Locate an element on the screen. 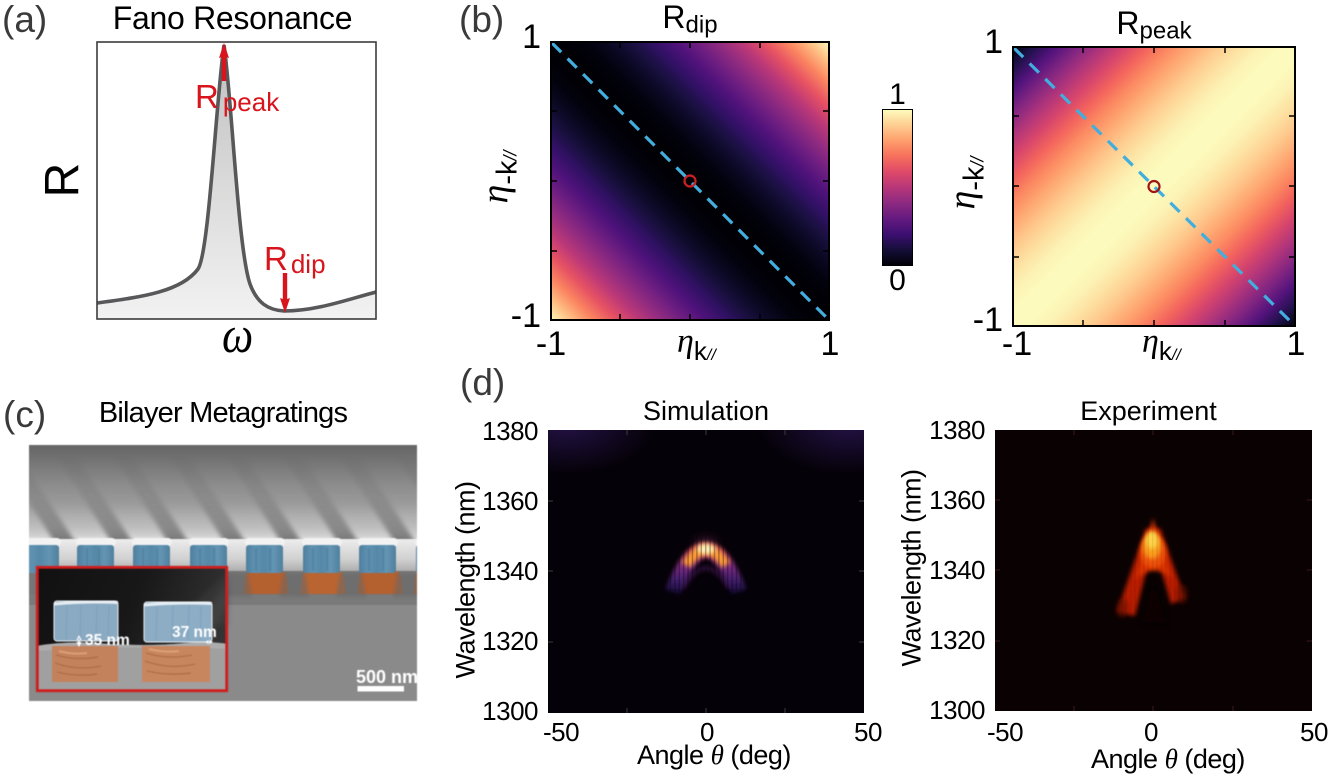 The width and height of the screenshot is (1328, 783). svg-text: 35 nm is located at coordinates (107, 640).